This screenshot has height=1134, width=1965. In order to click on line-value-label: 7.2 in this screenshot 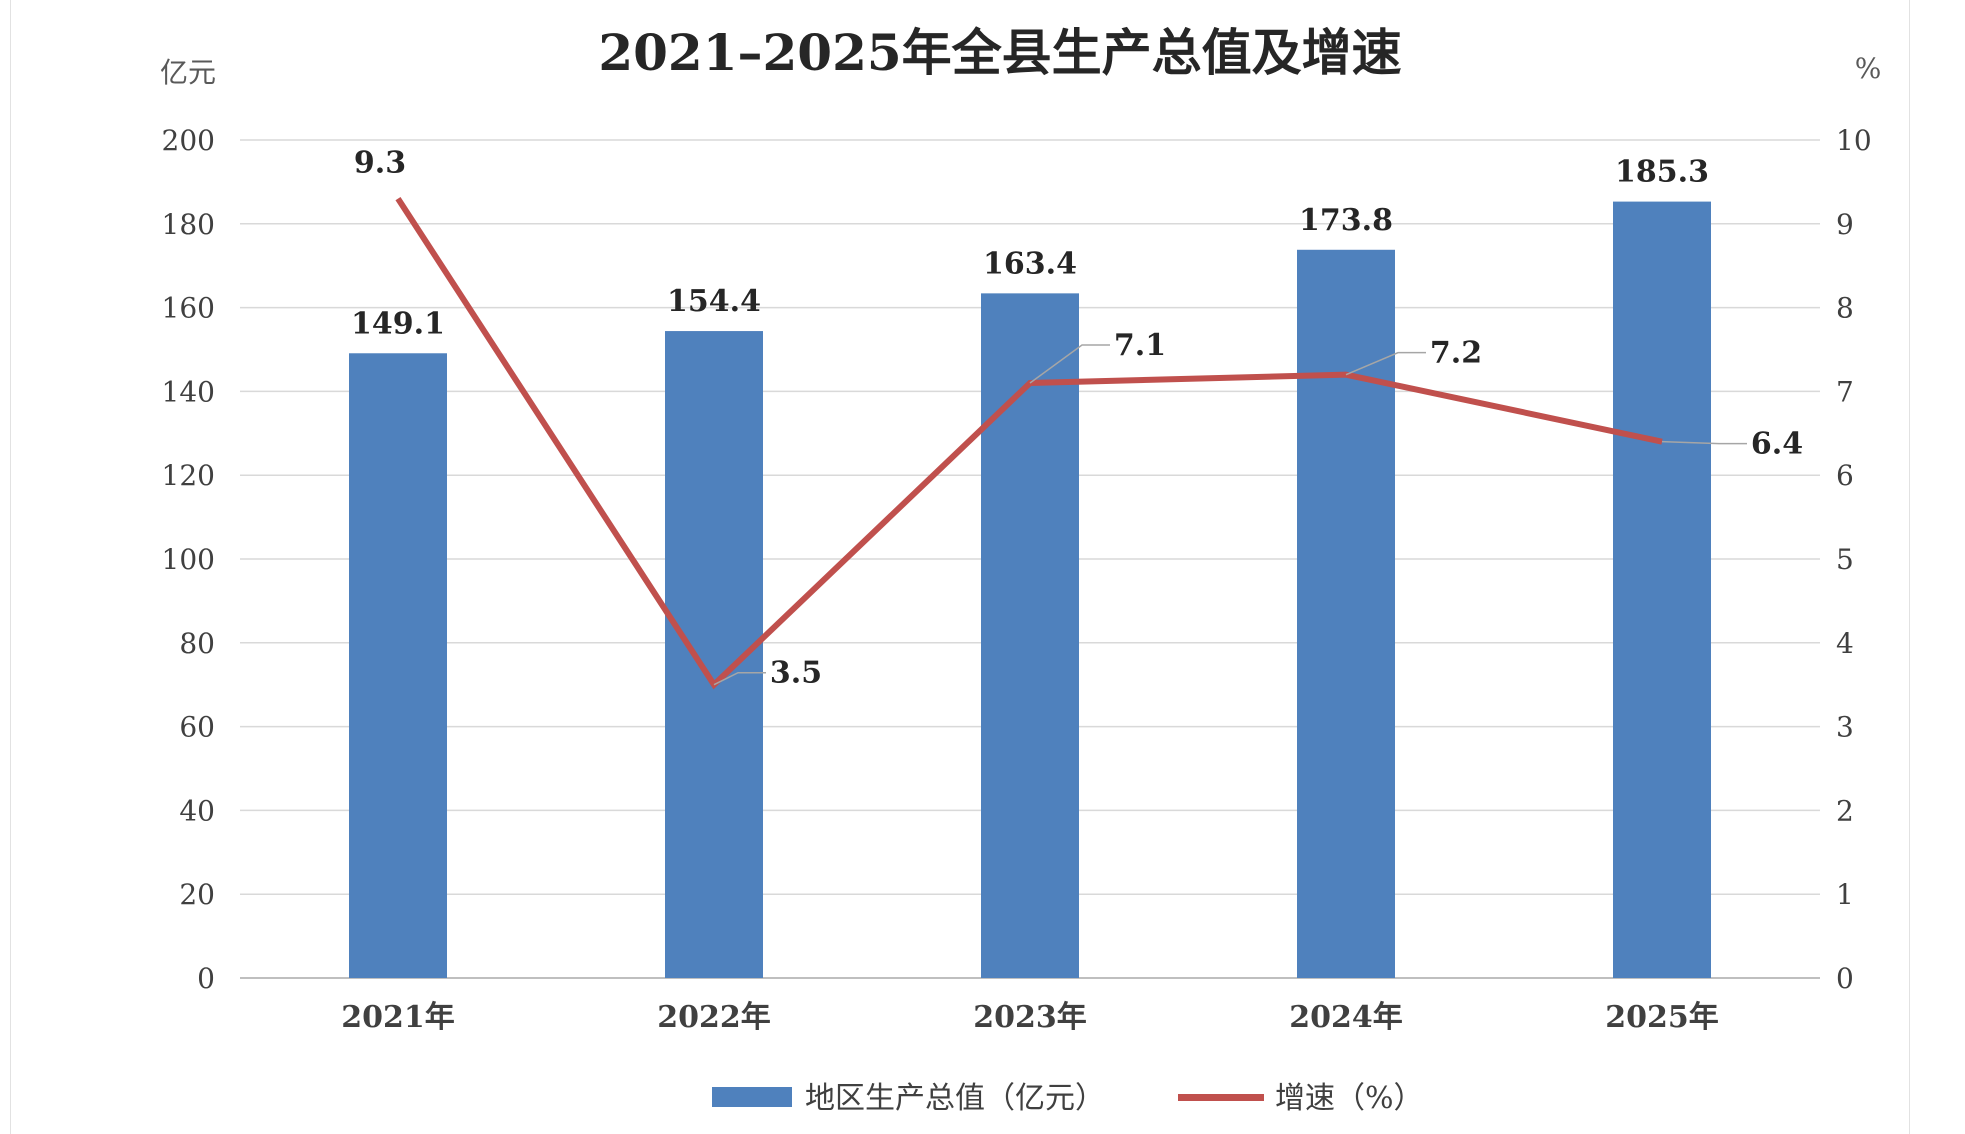, I will do `click(1456, 353)`.